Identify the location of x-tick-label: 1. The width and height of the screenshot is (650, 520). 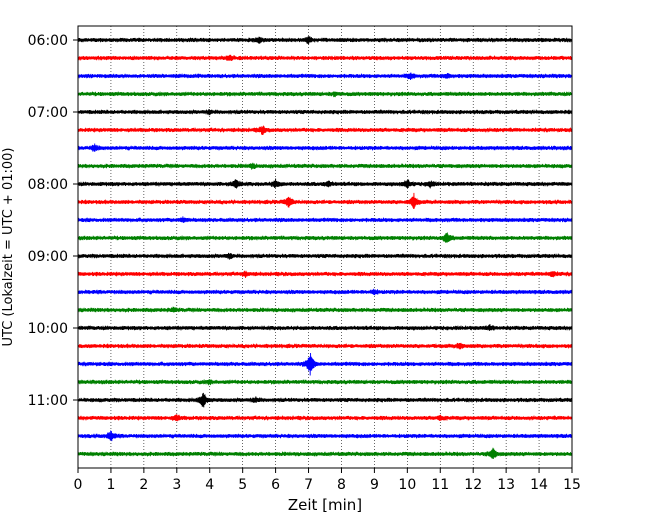
(110, 485).